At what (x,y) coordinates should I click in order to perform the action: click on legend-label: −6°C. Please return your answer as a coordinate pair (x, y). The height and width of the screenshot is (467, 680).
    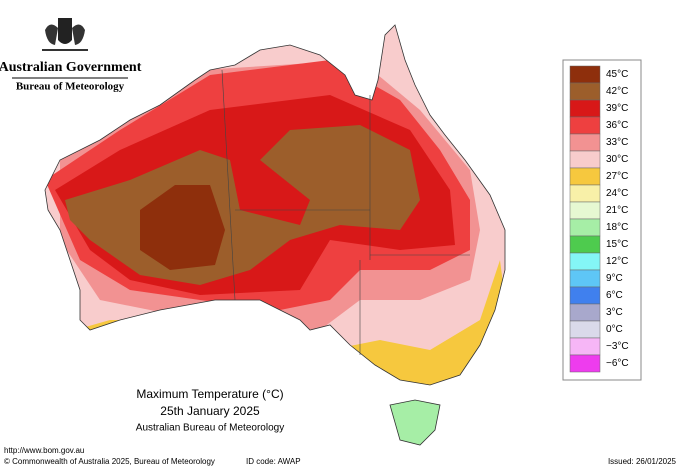
    Looking at the image, I should click on (617, 363).